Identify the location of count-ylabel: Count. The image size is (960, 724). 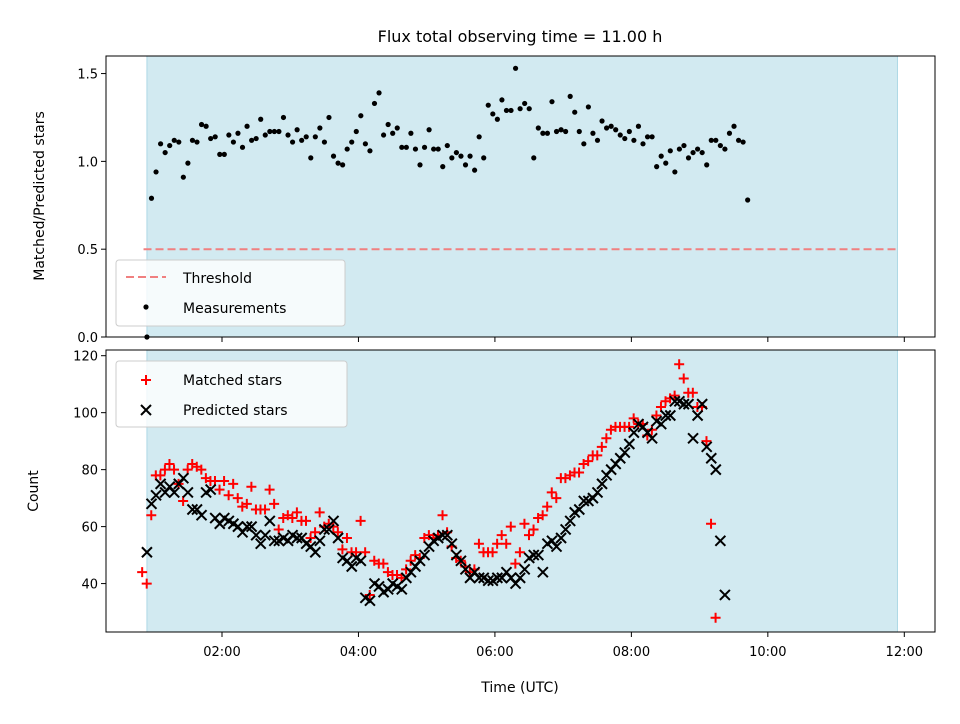
(34, 491).